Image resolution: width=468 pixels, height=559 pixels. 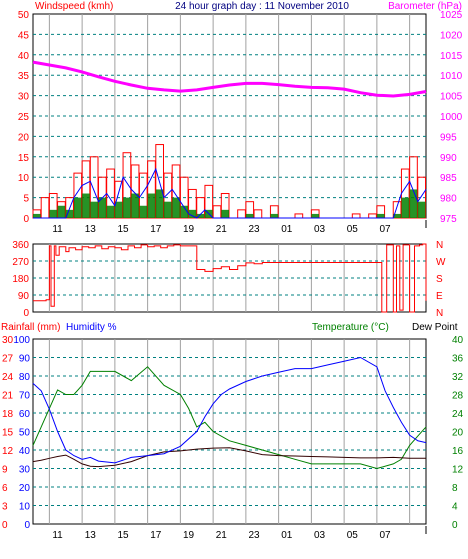 I want to click on tick-label: S, so click(x=439, y=279).